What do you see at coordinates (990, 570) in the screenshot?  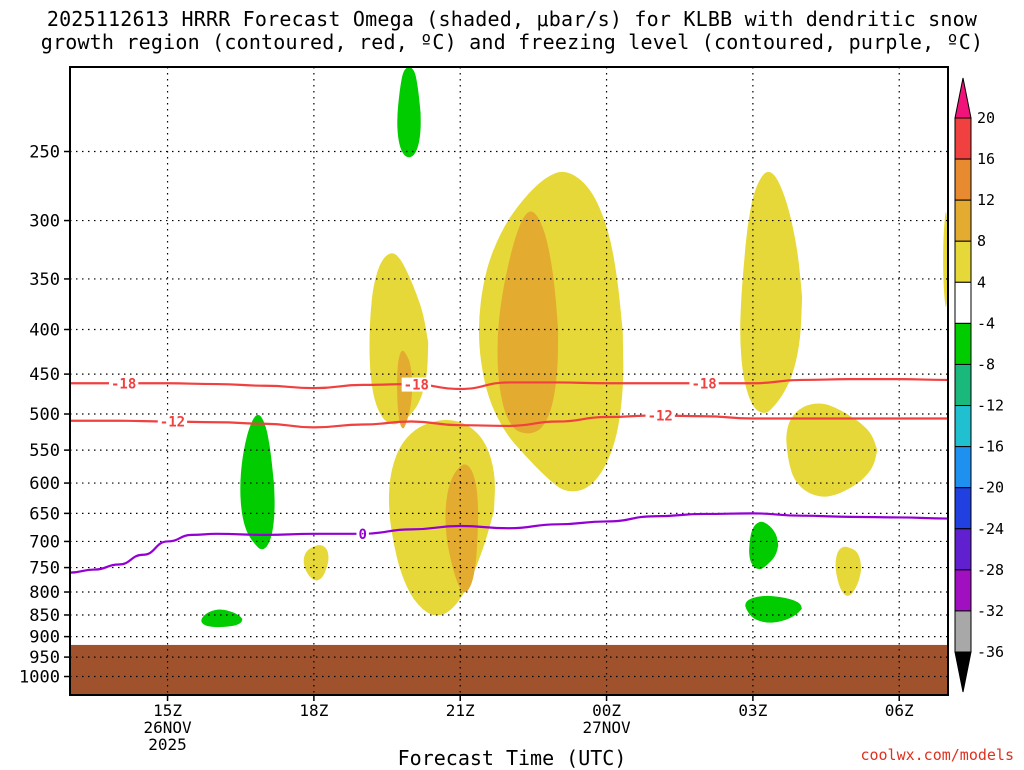 I see `colorbar-label-11: -28` at bounding box center [990, 570].